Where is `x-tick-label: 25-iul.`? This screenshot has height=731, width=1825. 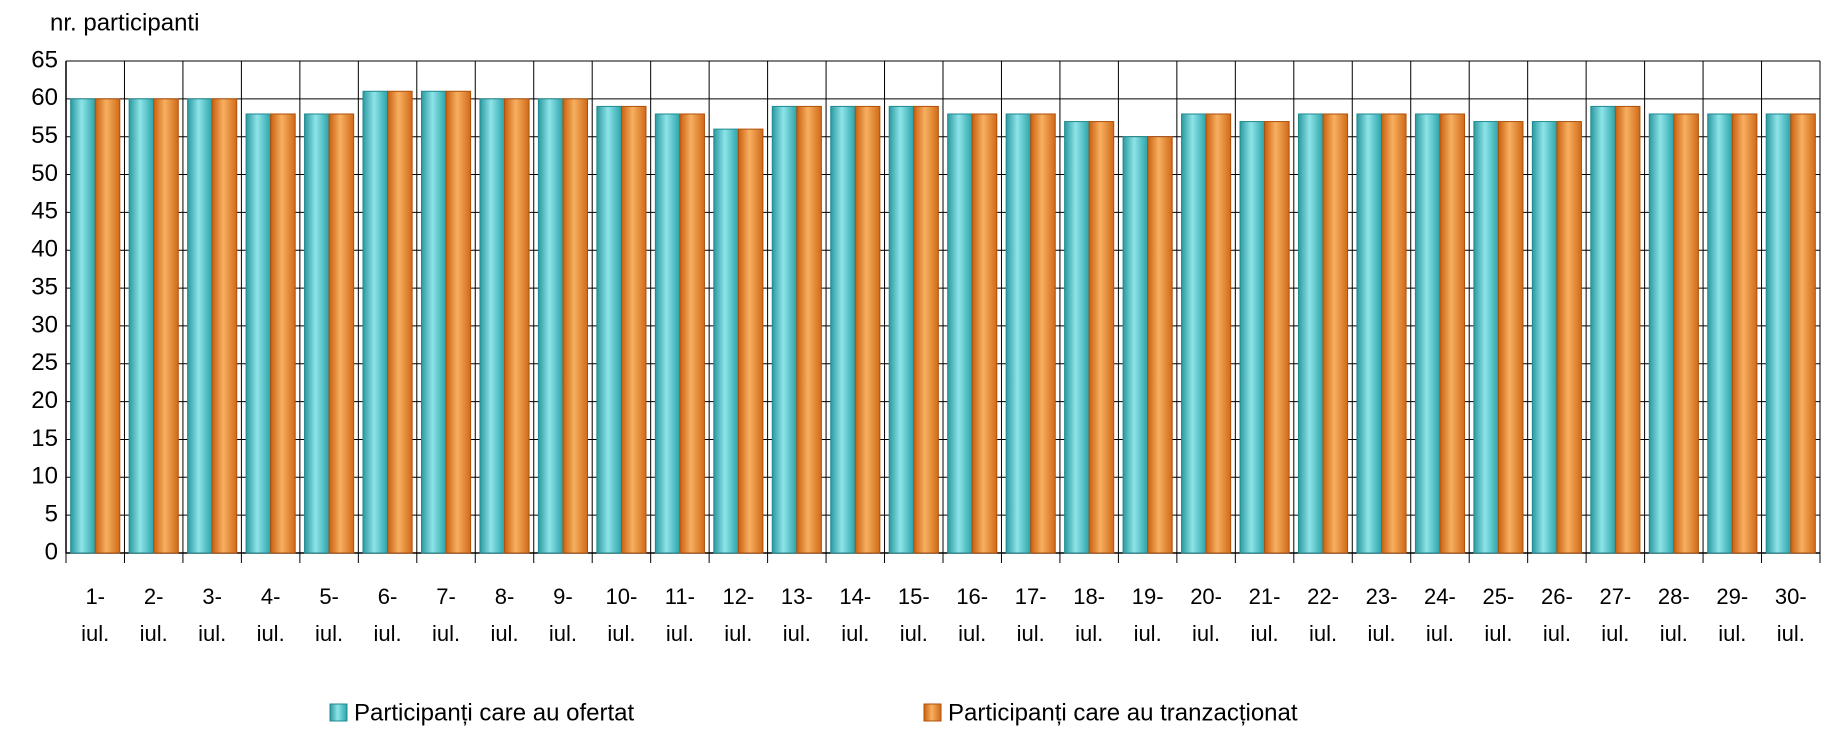 x-tick-label: 25-iul. is located at coordinates (1498, 615).